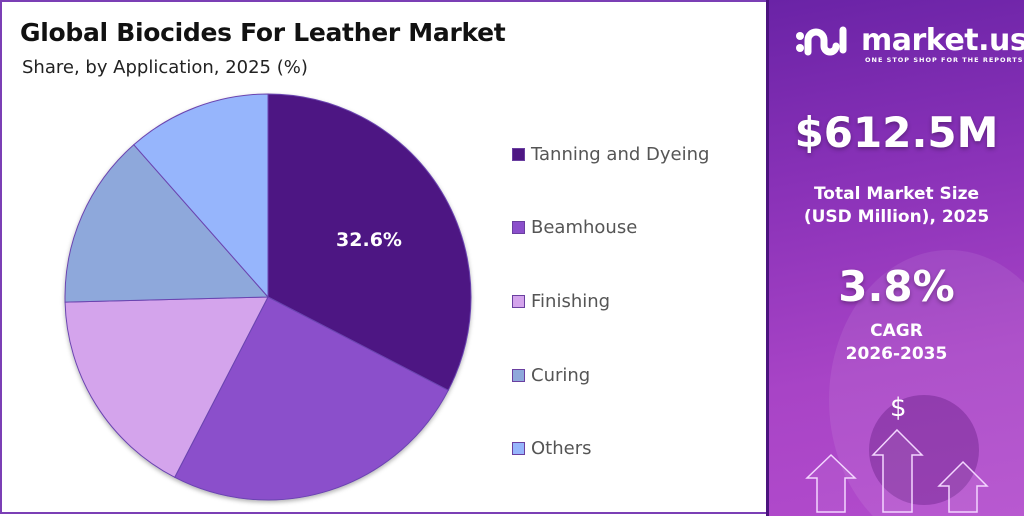 This screenshot has width=1024, height=516. I want to click on pie-slice-tanning-and-dyeing, so click(369, 242).